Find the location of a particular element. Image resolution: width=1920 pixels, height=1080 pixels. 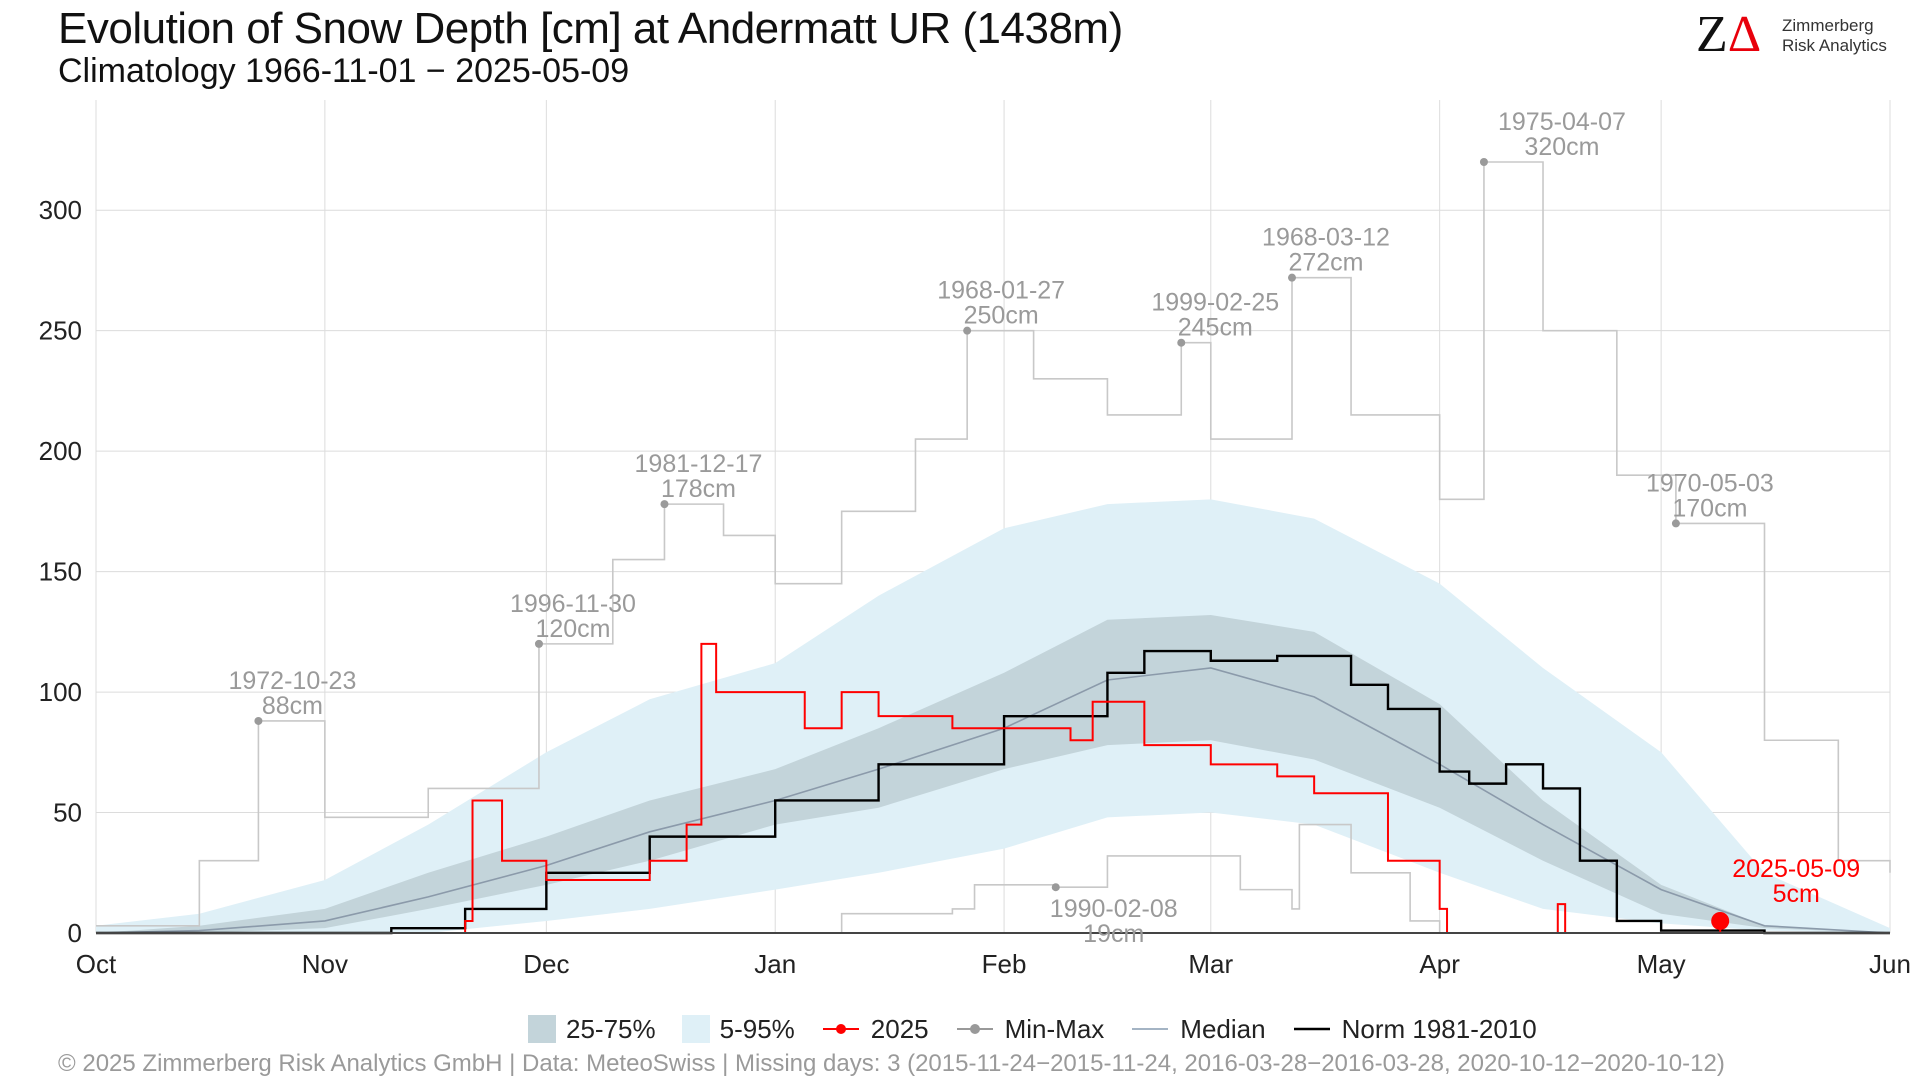

x-tick-label-oct: Oct is located at coordinates (96, 964).